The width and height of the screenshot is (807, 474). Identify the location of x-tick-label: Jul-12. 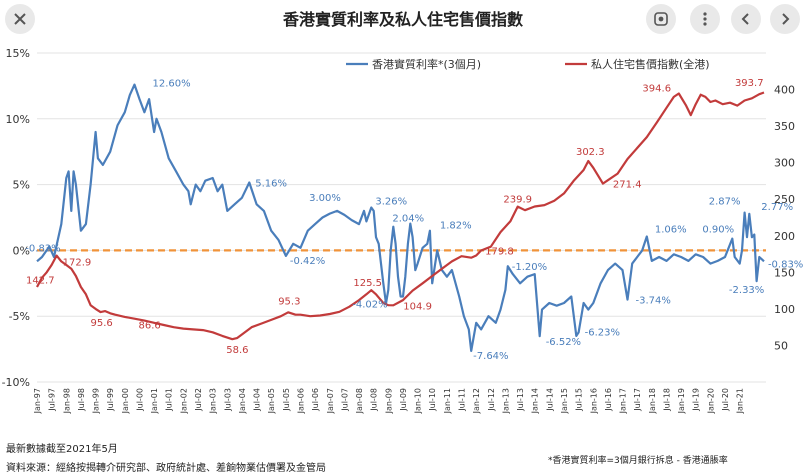
(491, 400).